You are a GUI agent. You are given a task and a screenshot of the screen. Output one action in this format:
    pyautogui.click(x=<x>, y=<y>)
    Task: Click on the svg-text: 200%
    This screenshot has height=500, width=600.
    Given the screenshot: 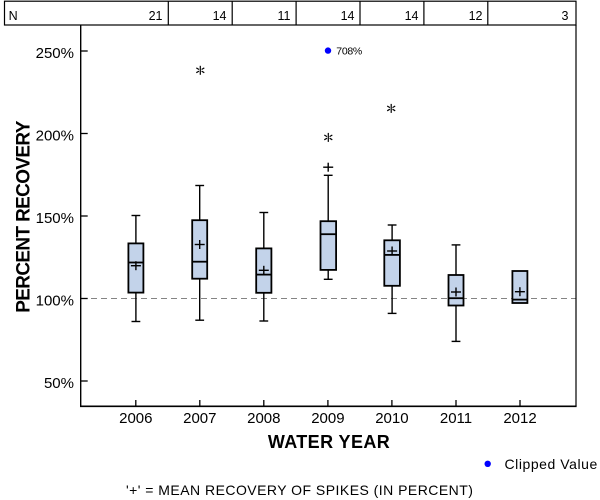 What is the action you would take?
    pyautogui.click(x=55, y=136)
    